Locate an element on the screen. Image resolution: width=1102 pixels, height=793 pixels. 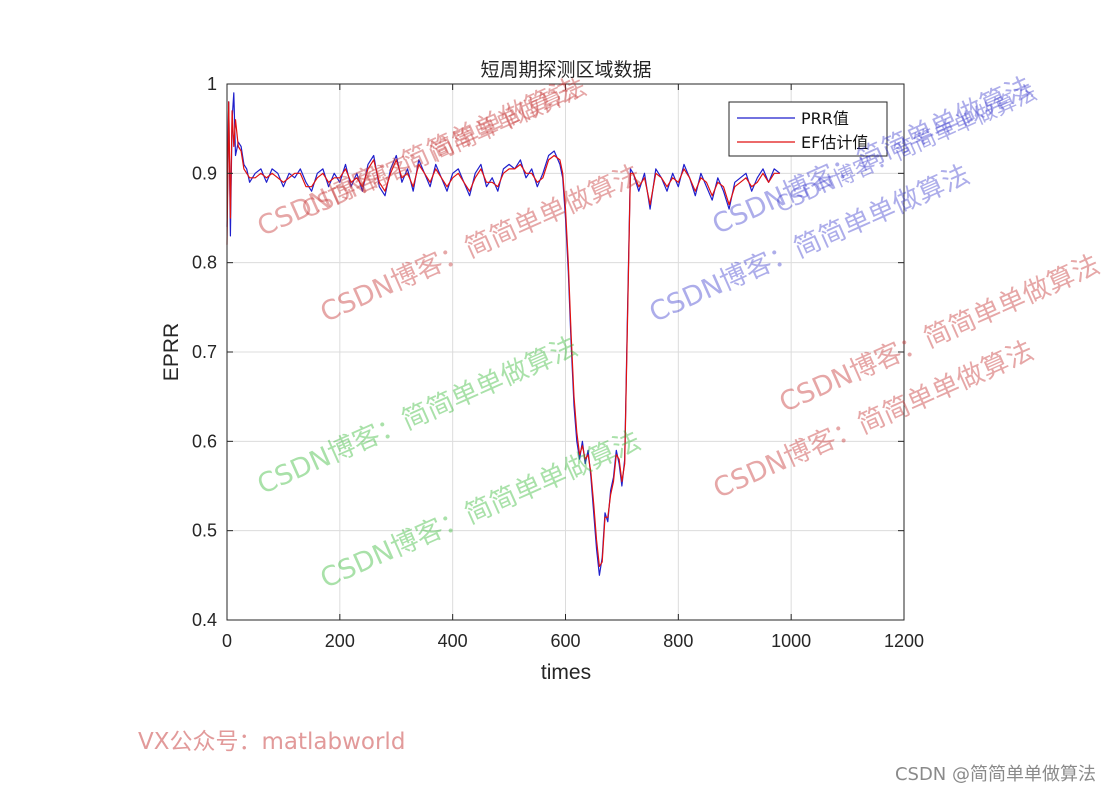
y-tick-label: 0.8 is located at coordinates (204, 263).